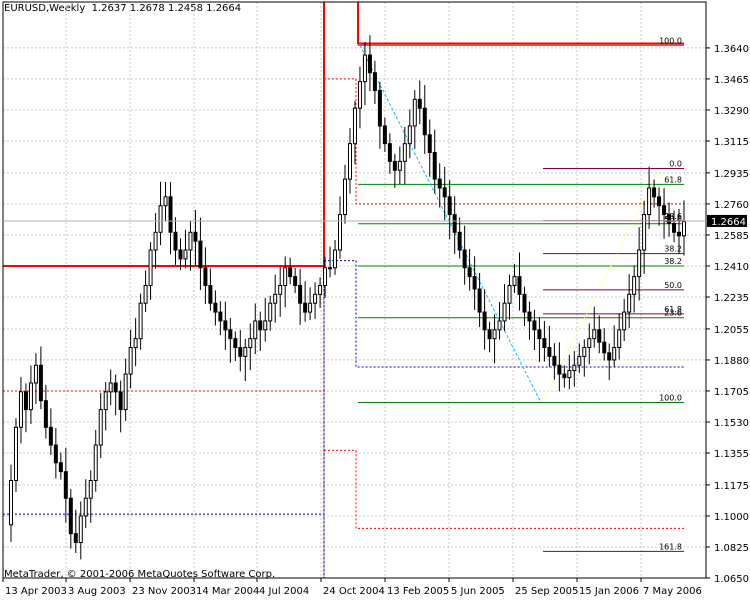 The width and height of the screenshot is (750, 600). I want to click on x-tick-label: 15 Jan 2006, so click(609, 591).